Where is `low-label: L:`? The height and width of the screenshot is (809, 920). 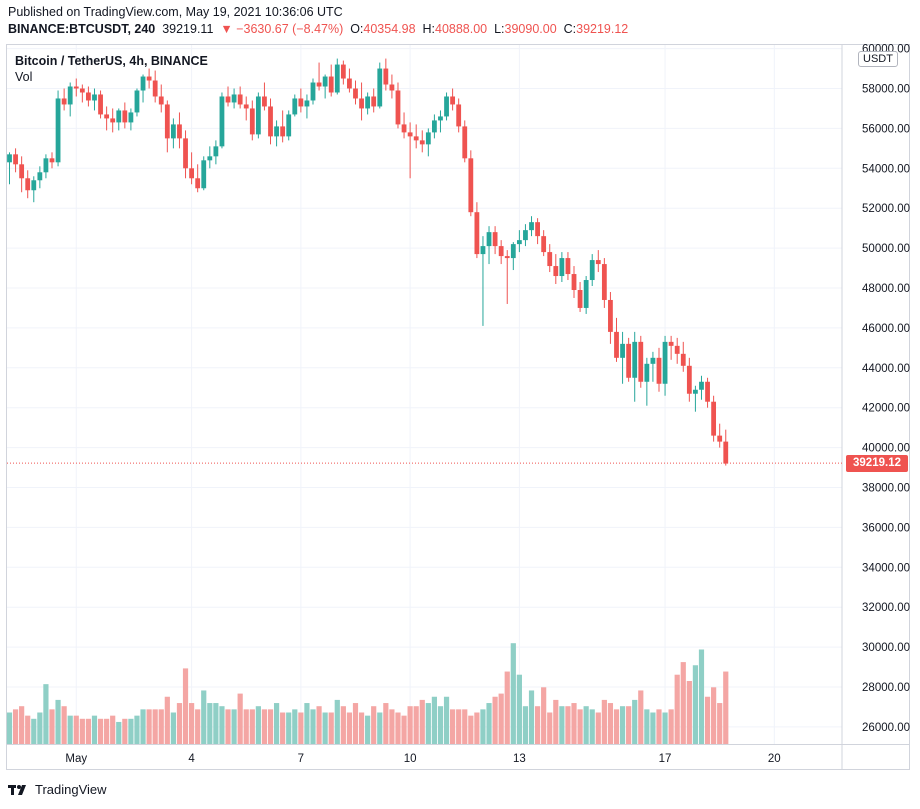
low-label: L: is located at coordinates (499, 29).